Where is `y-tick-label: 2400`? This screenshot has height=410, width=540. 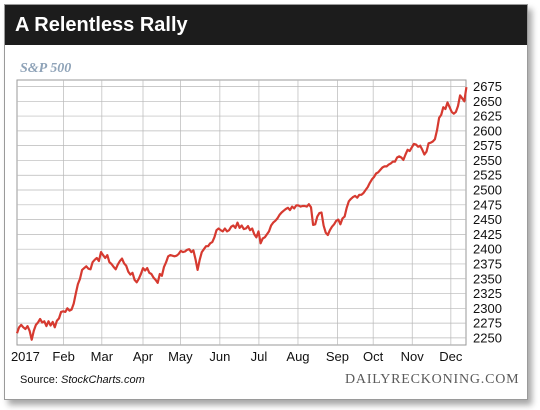 y-tick-label: 2400 is located at coordinates (487, 249).